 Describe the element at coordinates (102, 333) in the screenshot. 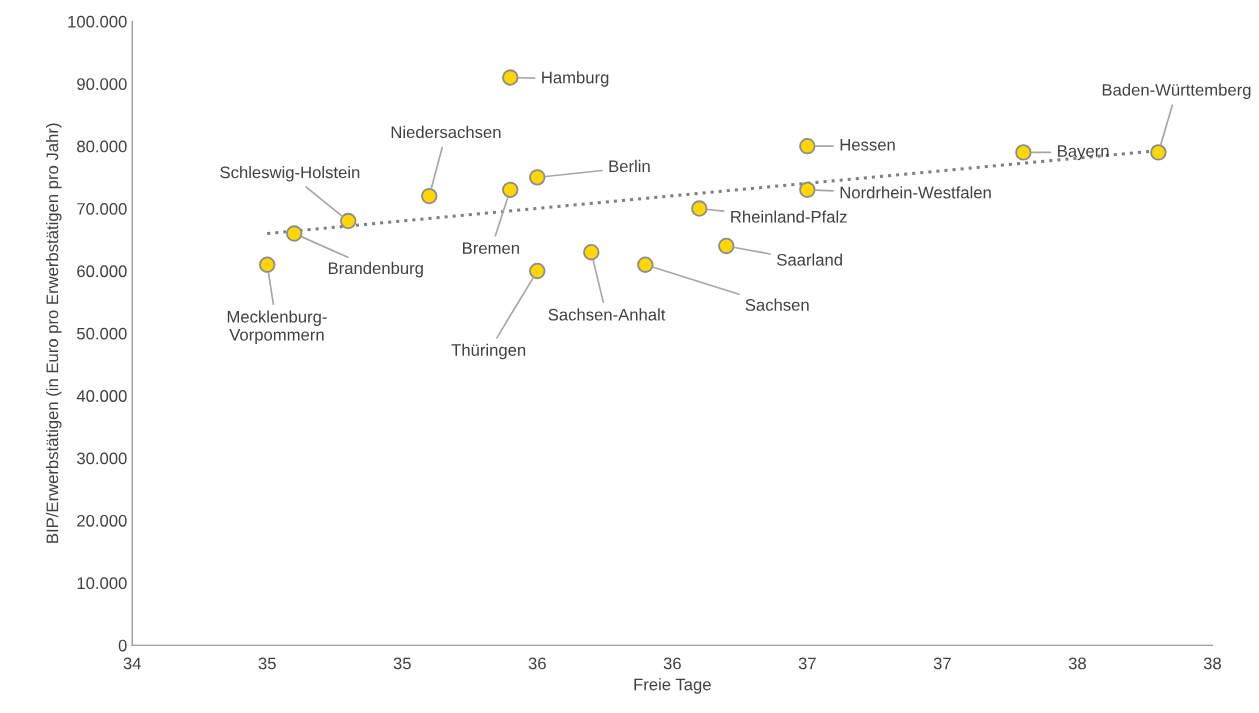

I see `y-tick-label: 50.000` at that location.